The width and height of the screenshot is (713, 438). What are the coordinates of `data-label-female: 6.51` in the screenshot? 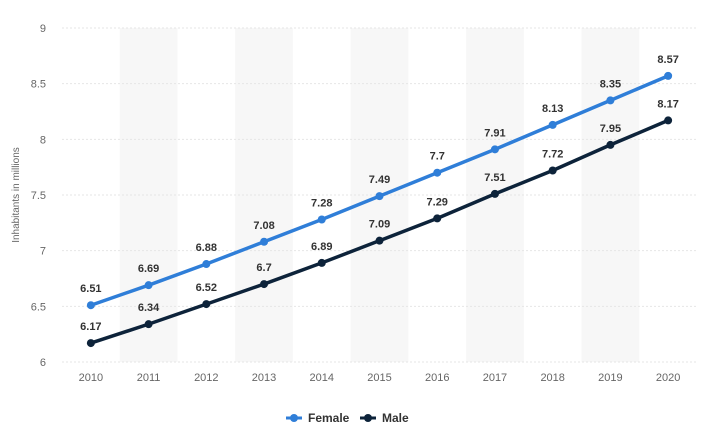 It's located at (90, 289).